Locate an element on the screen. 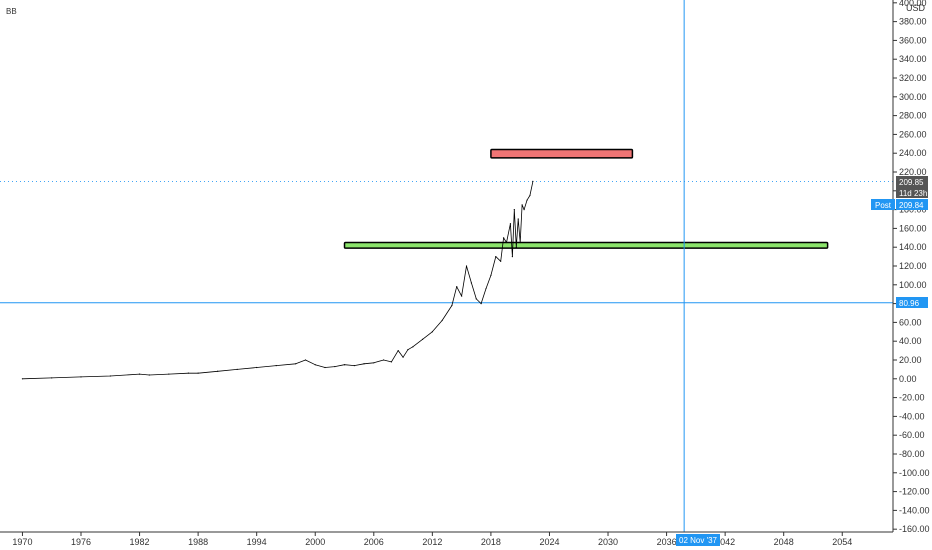  y-tick-label: -100.00 is located at coordinates (914, 473).